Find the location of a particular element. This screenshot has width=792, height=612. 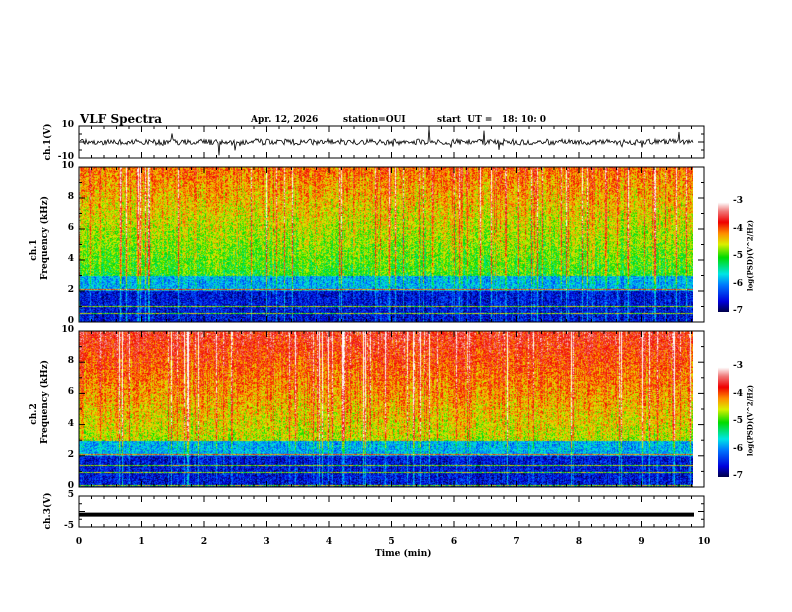

colorbar-ch1-label: log(PSD)(V^2/Hz) is located at coordinates (750, 255).